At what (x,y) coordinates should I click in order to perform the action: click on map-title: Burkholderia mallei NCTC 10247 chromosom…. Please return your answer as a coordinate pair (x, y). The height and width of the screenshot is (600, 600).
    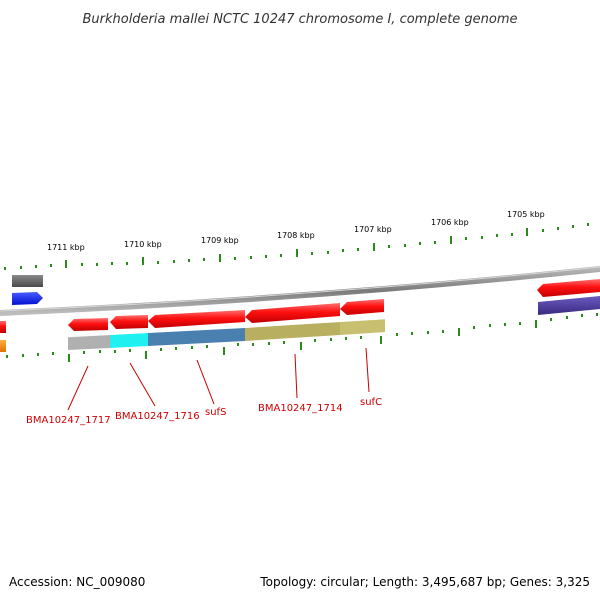
    Looking at the image, I should click on (299, 19).